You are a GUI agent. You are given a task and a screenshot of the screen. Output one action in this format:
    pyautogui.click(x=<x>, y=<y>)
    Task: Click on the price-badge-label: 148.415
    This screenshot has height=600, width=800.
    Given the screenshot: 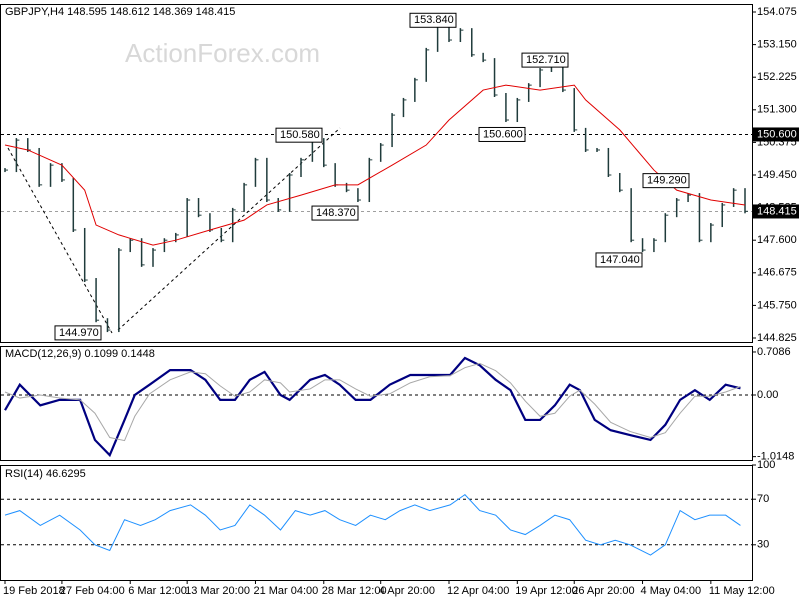 What is the action you would take?
    pyautogui.click(x=777, y=211)
    